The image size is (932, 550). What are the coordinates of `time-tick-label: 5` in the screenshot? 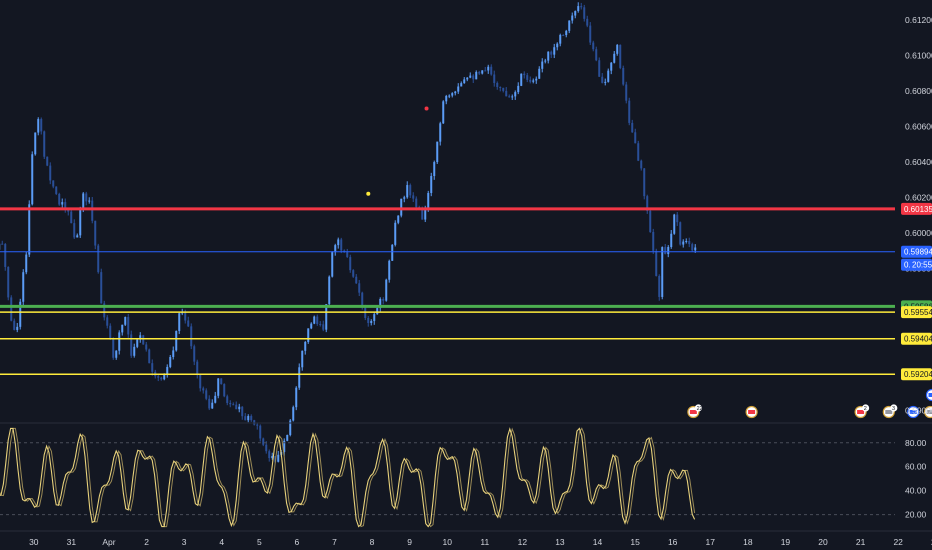 It's located at (259, 542).